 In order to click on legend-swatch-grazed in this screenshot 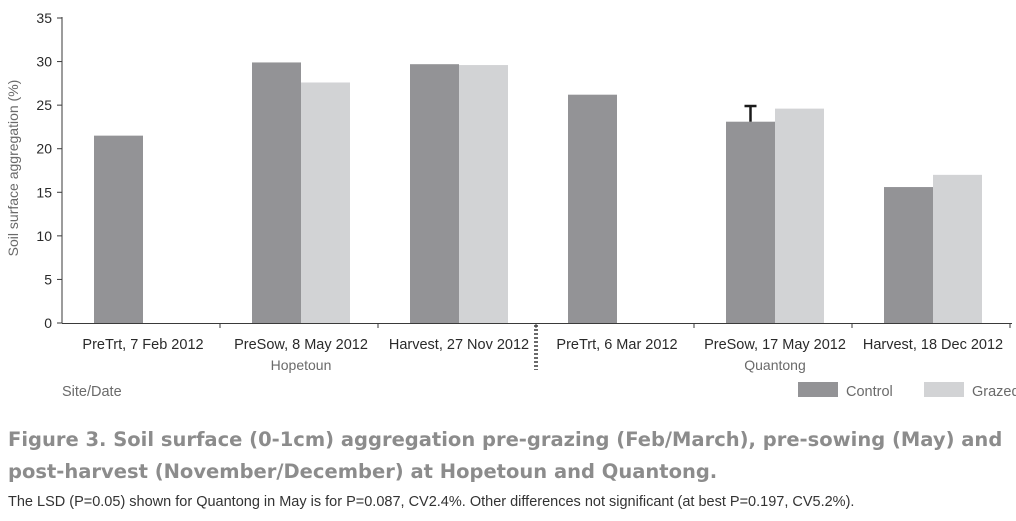, I will do `click(944, 389)`.